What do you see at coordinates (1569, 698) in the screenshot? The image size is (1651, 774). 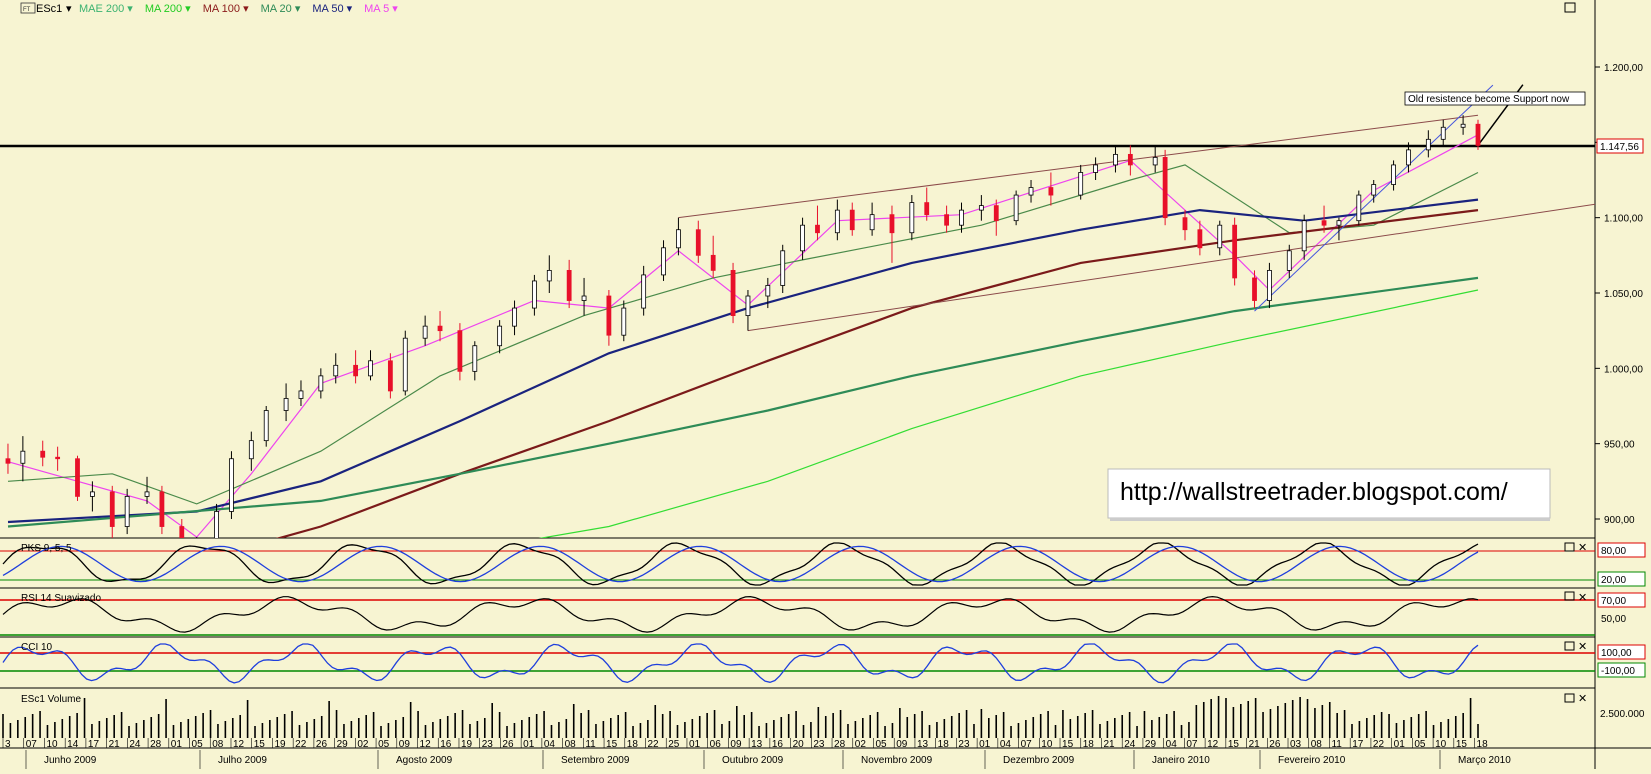 I see `volume-maximize-icon` at bounding box center [1569, 698].